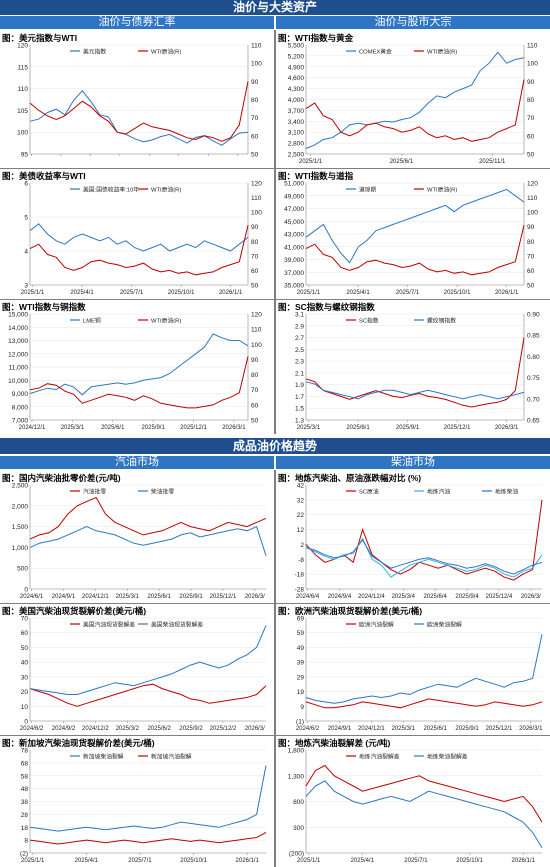 This screenshot has width=550, height=867. Describe the element at coordinates (92, 320) in the screenshot. I see `legend-label: LME铜` at that location.